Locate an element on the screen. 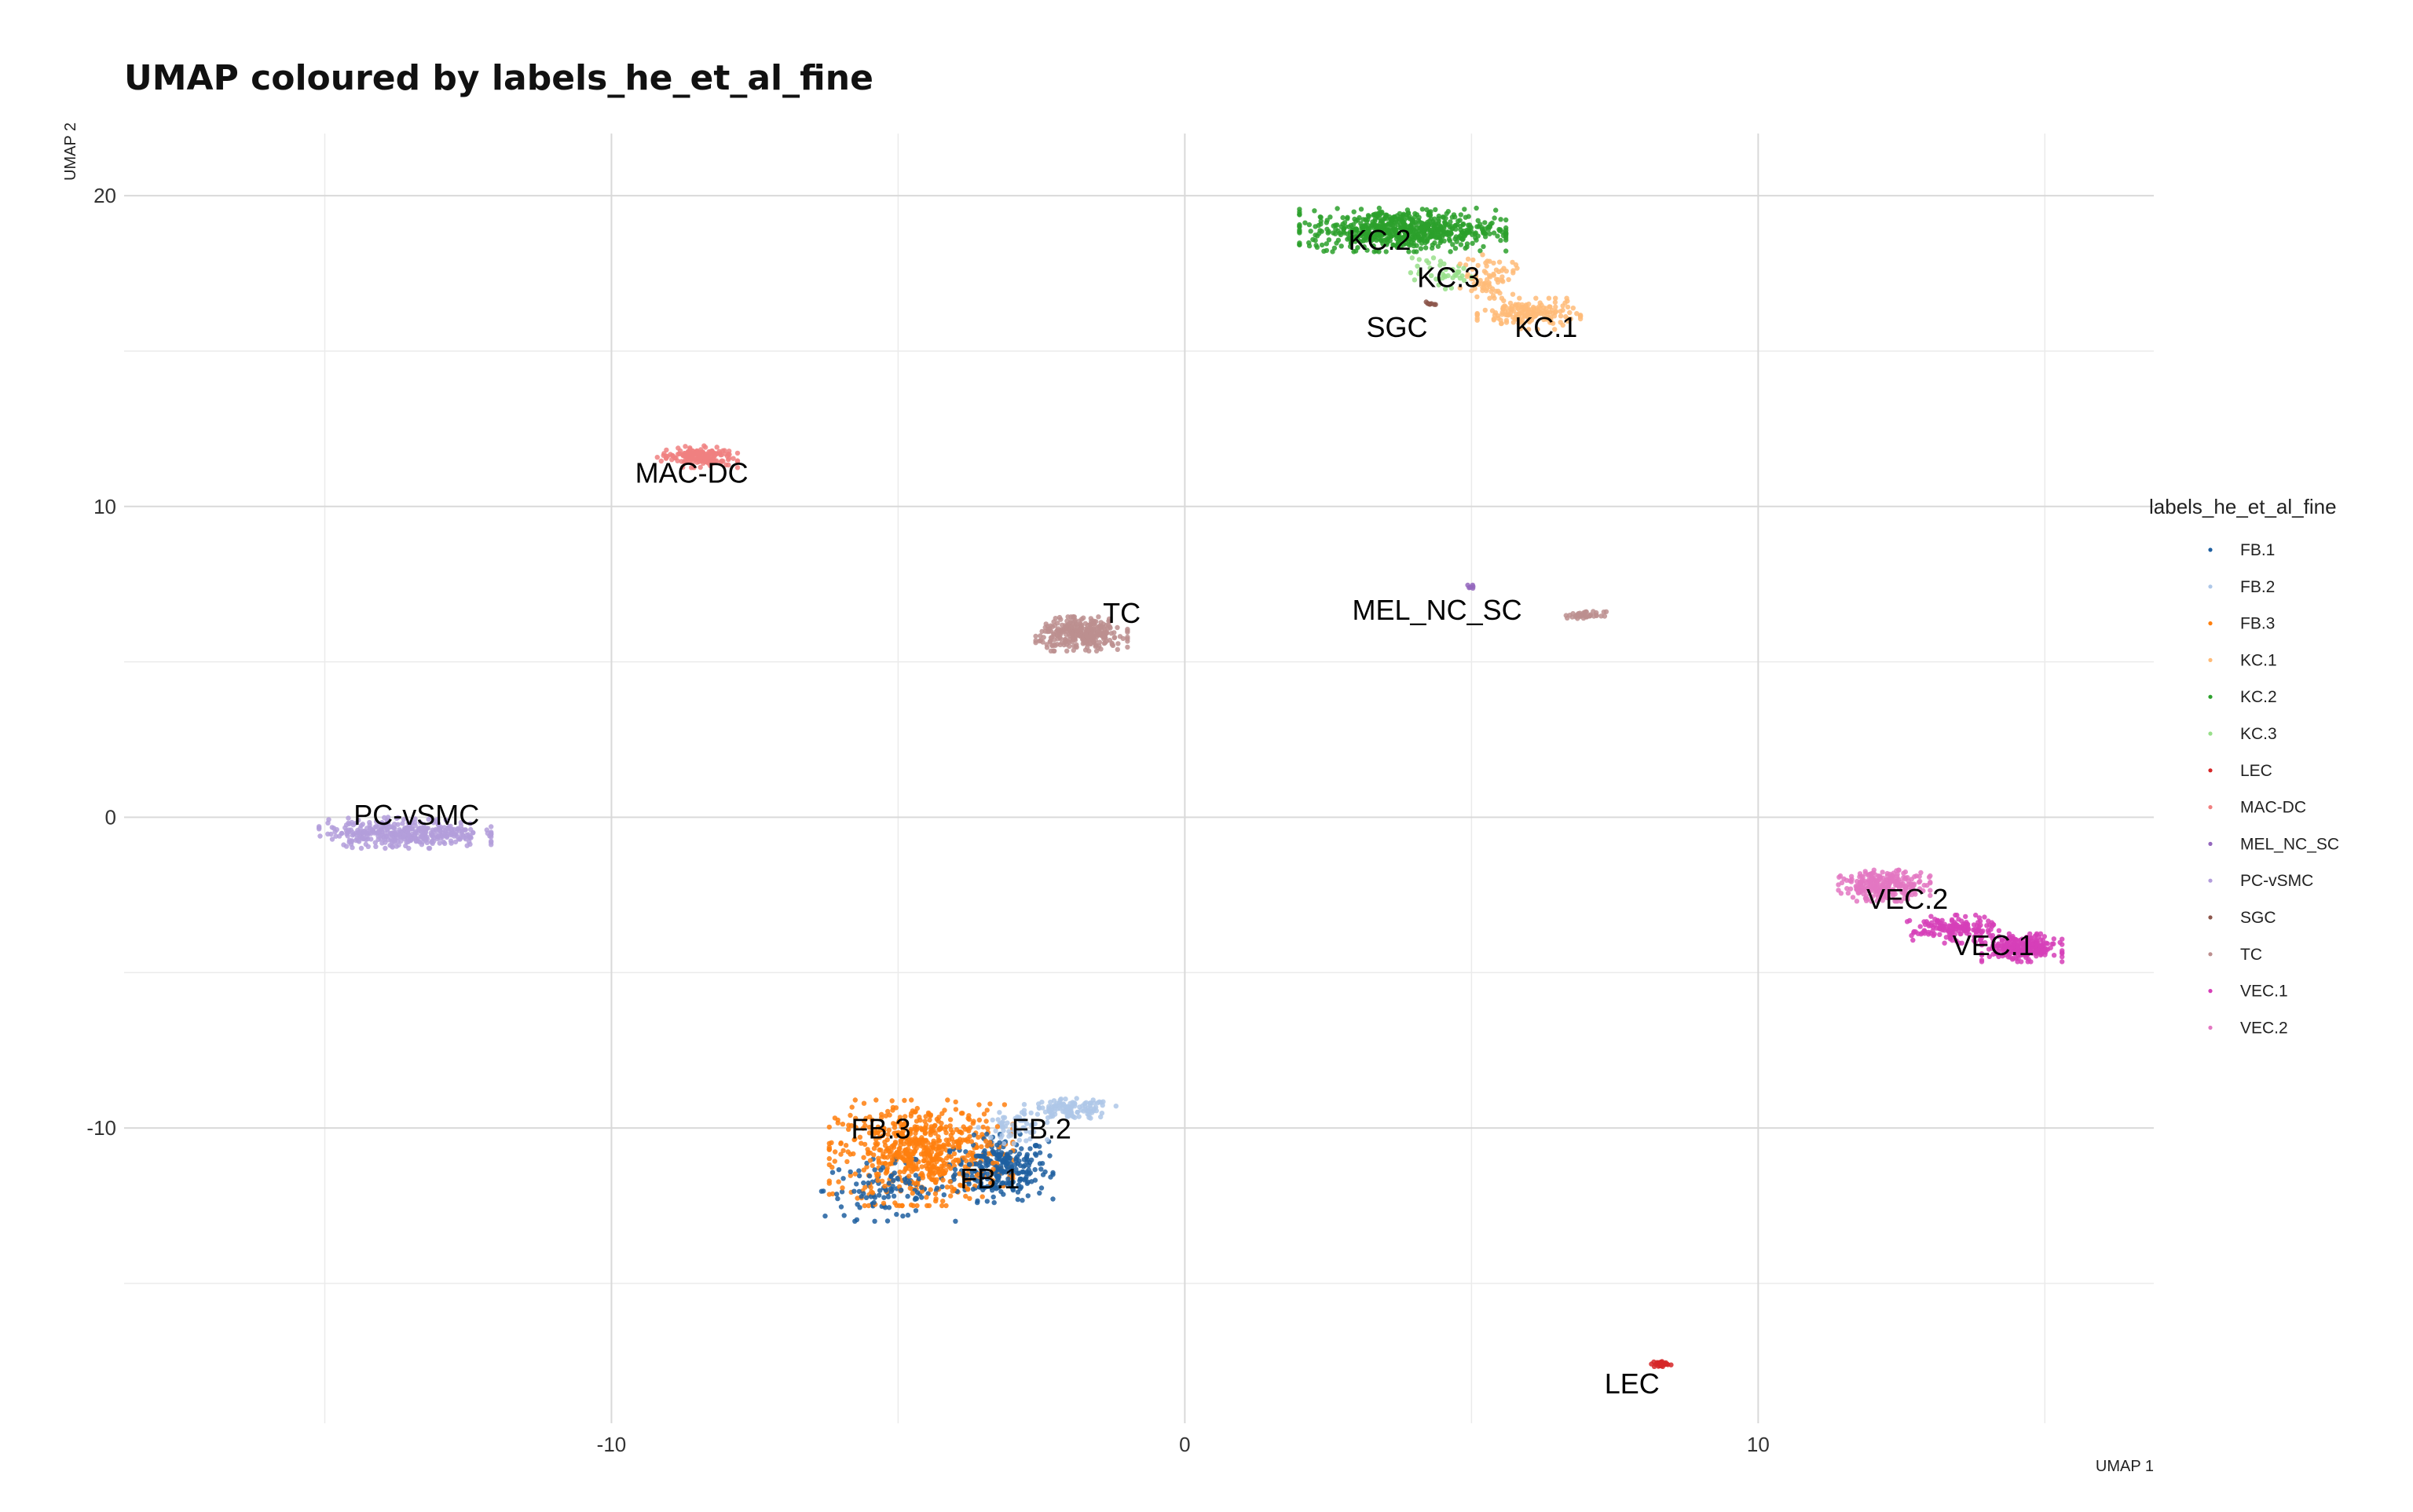 The image size is (2413, 1512). y-axis-title: UMAP 2 is located at coordinates (70, 152).